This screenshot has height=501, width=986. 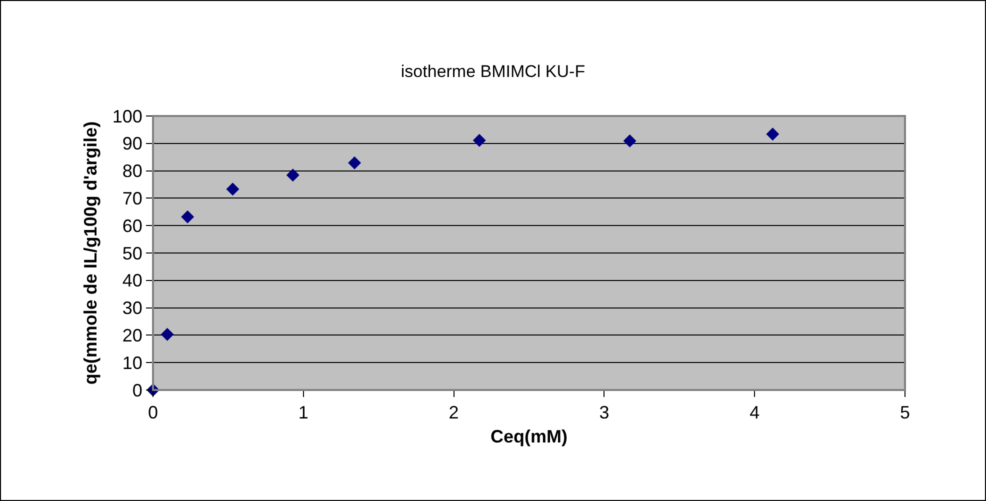 I want to click on y-tick-label: 90, so click(x=132, y=144).